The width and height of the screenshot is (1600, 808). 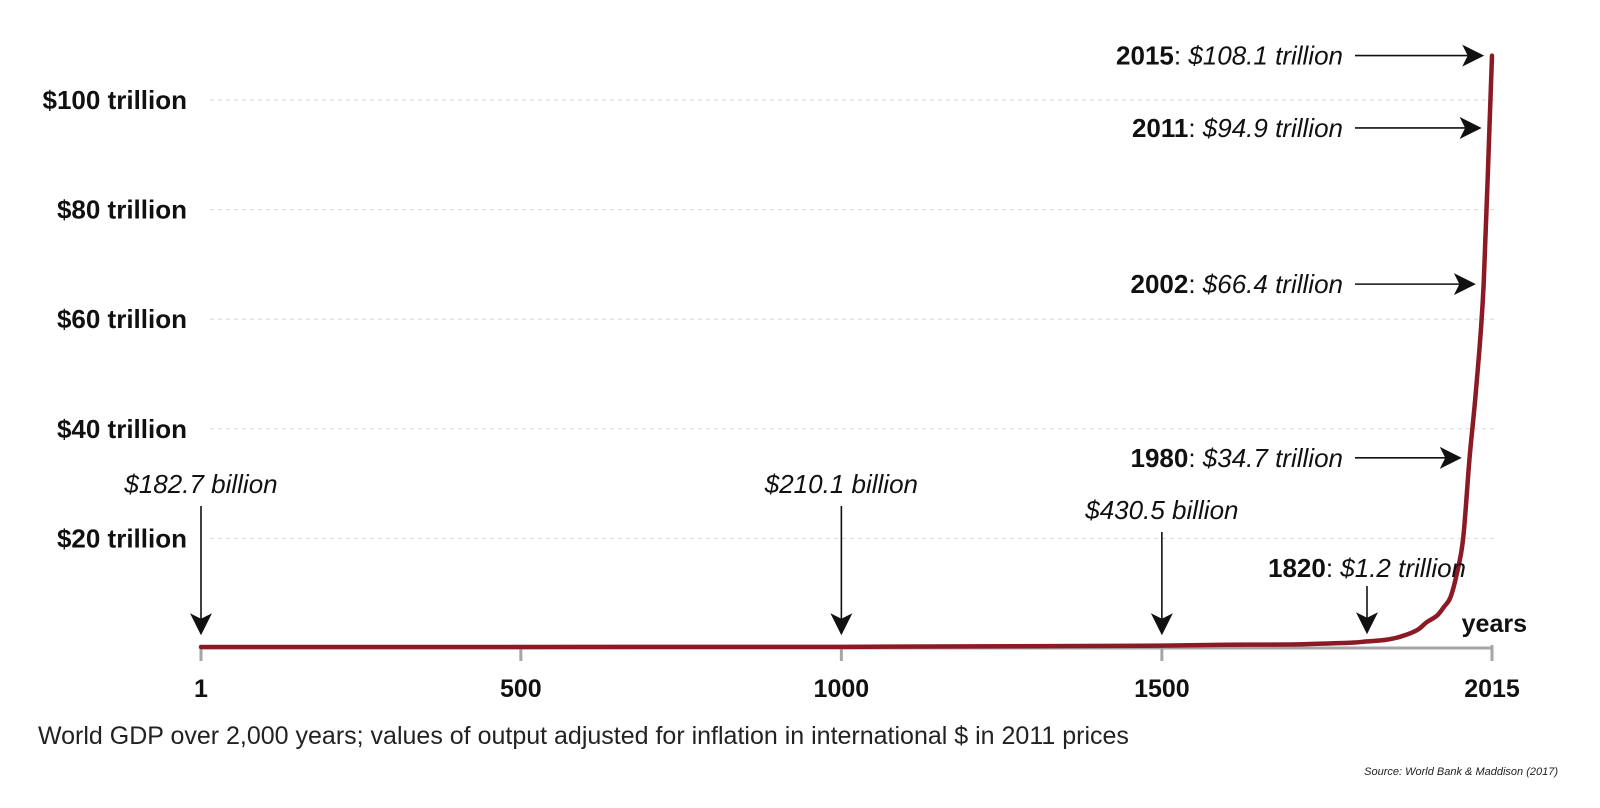 What do you see at coordinates (201, 689) in the screenshot?
I see `x-tick-label: 1` at bounding box center [201, 689].